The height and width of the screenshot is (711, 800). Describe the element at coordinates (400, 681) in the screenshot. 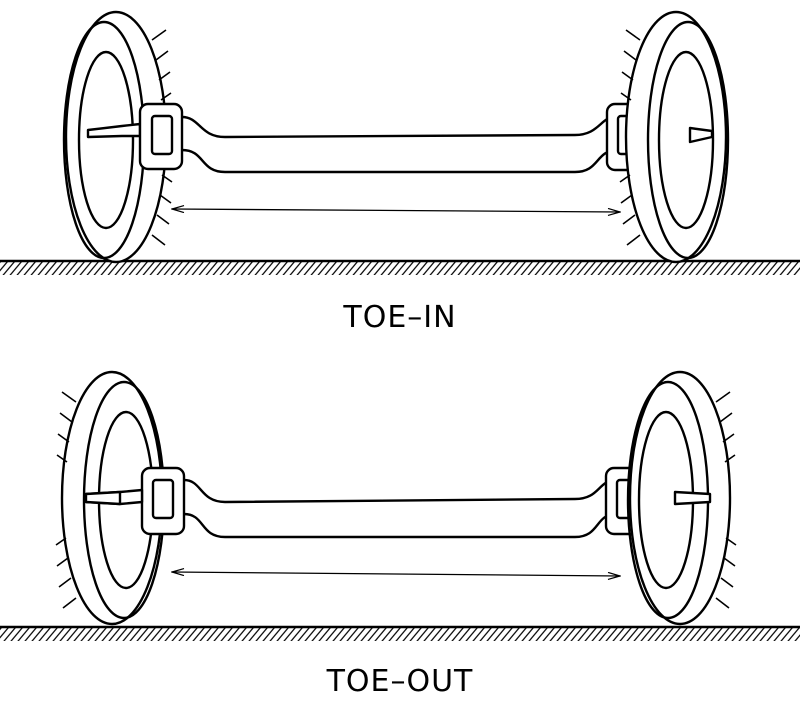

I see `toe-out-caption: TOE–OUT` at that location.